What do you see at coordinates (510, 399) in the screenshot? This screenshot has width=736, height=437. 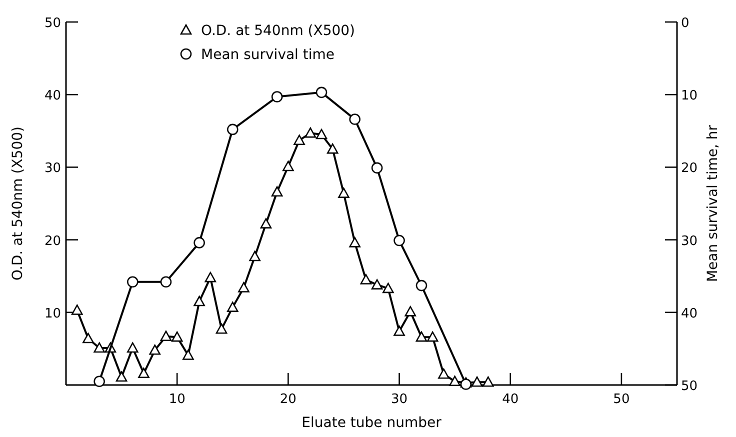 I see `x-tick-label: 40` at bounding box center [510, 399].